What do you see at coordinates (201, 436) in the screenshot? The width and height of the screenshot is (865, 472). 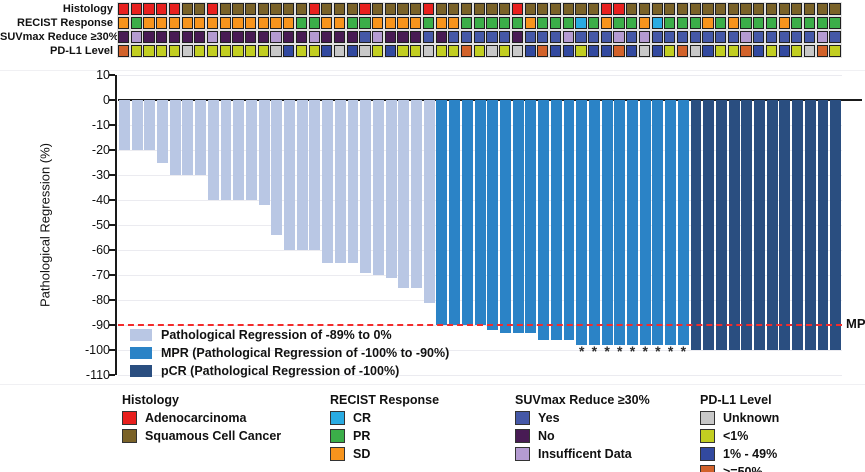 I see `legend-item: Squamous Cell Cancer` at bounding box center [201, 436].